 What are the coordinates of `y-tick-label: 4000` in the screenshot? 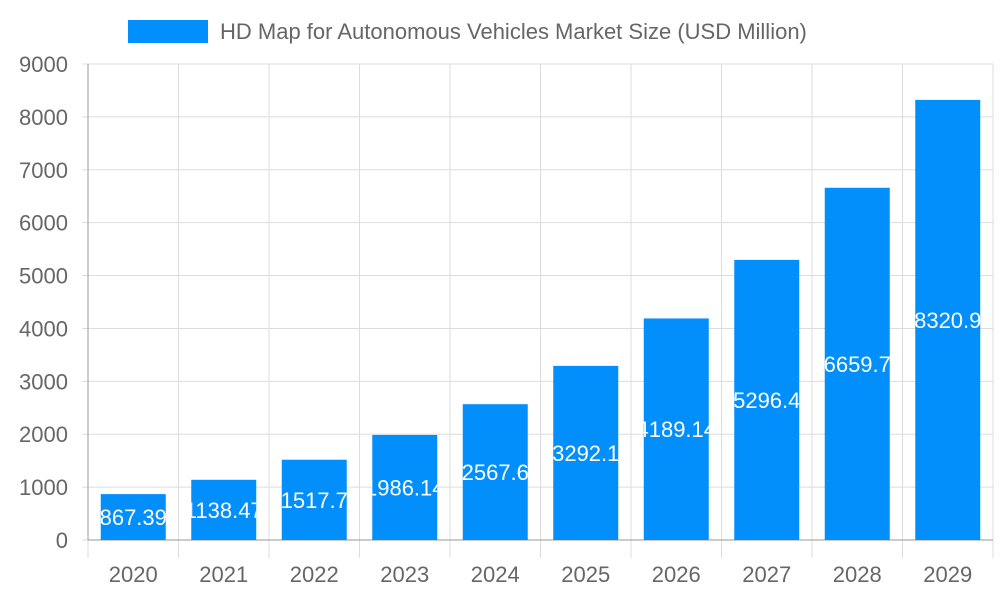 It's located at (43, 328).